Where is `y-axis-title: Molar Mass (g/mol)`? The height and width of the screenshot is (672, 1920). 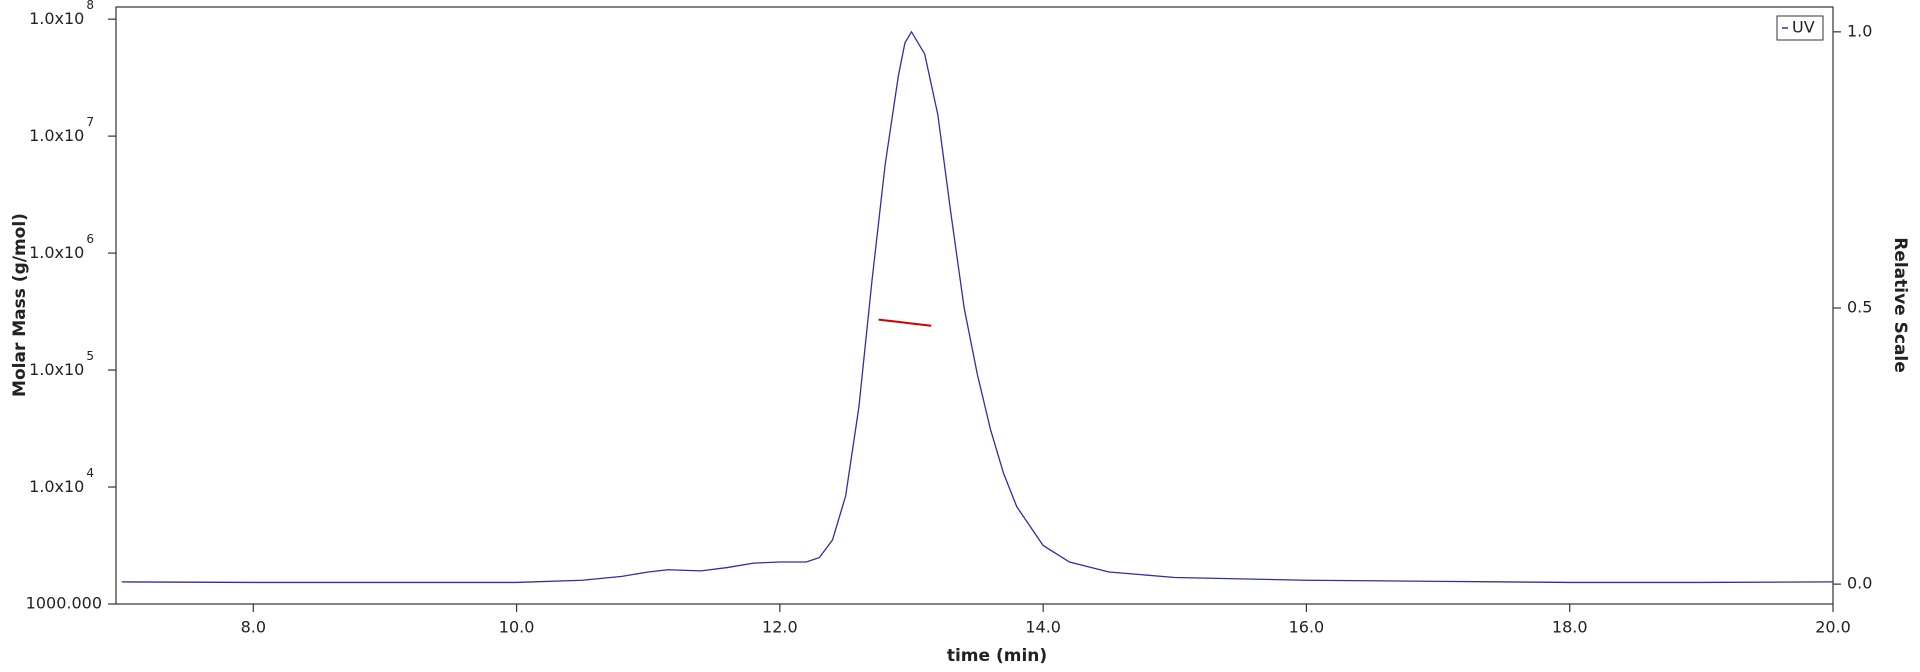 y-axis-title: Molar Mass (g/mol) is located at coordinates (20, 305).